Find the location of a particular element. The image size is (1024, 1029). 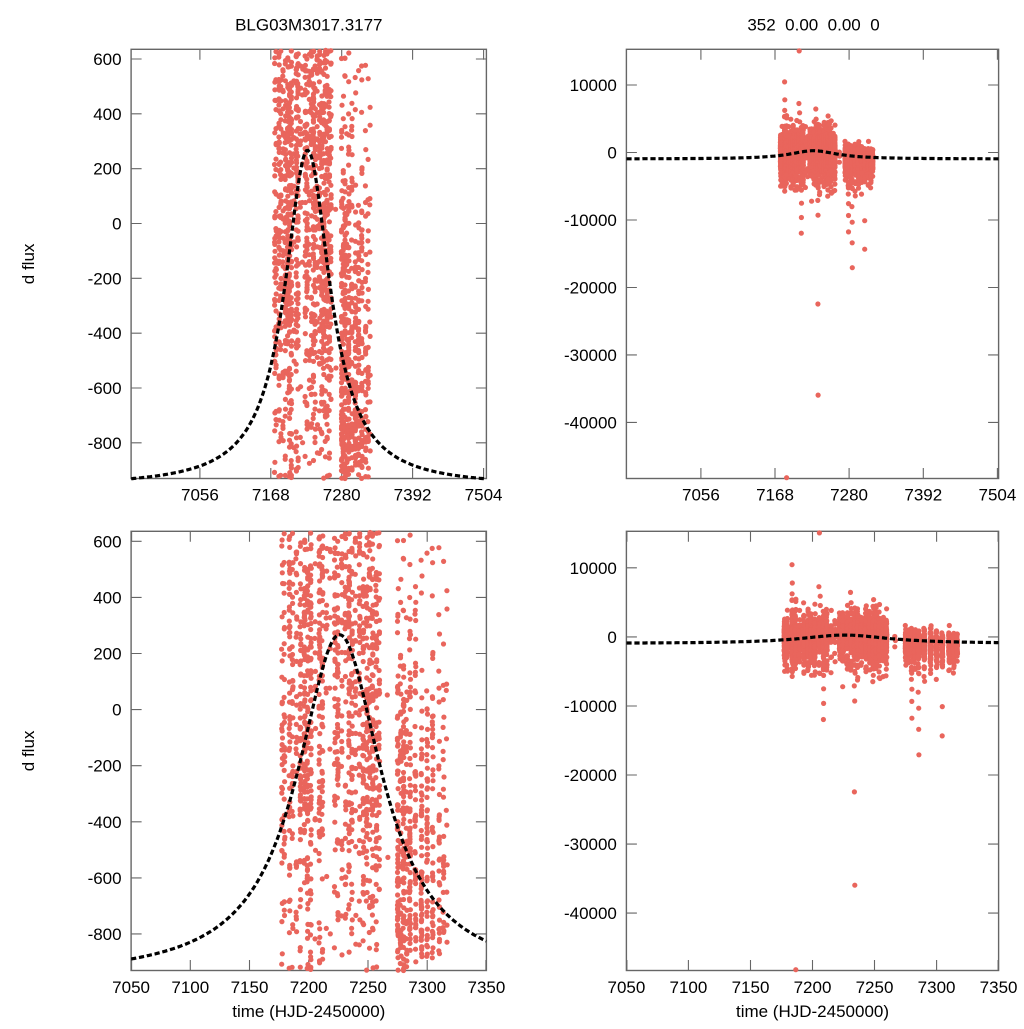

svg-text: 400 is located at coordinates (107, 114).